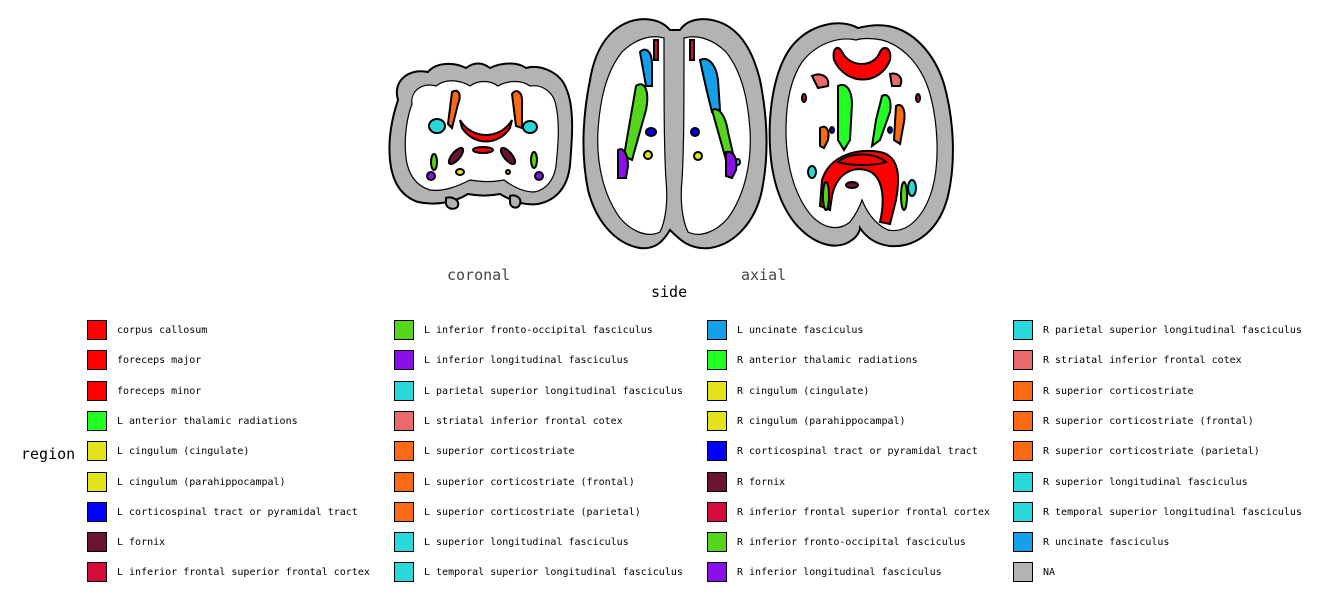  What do you see at coordinates (437, 126) in the screenshot?
I see `coronal-l-slf` at bounding box center [437, 126].